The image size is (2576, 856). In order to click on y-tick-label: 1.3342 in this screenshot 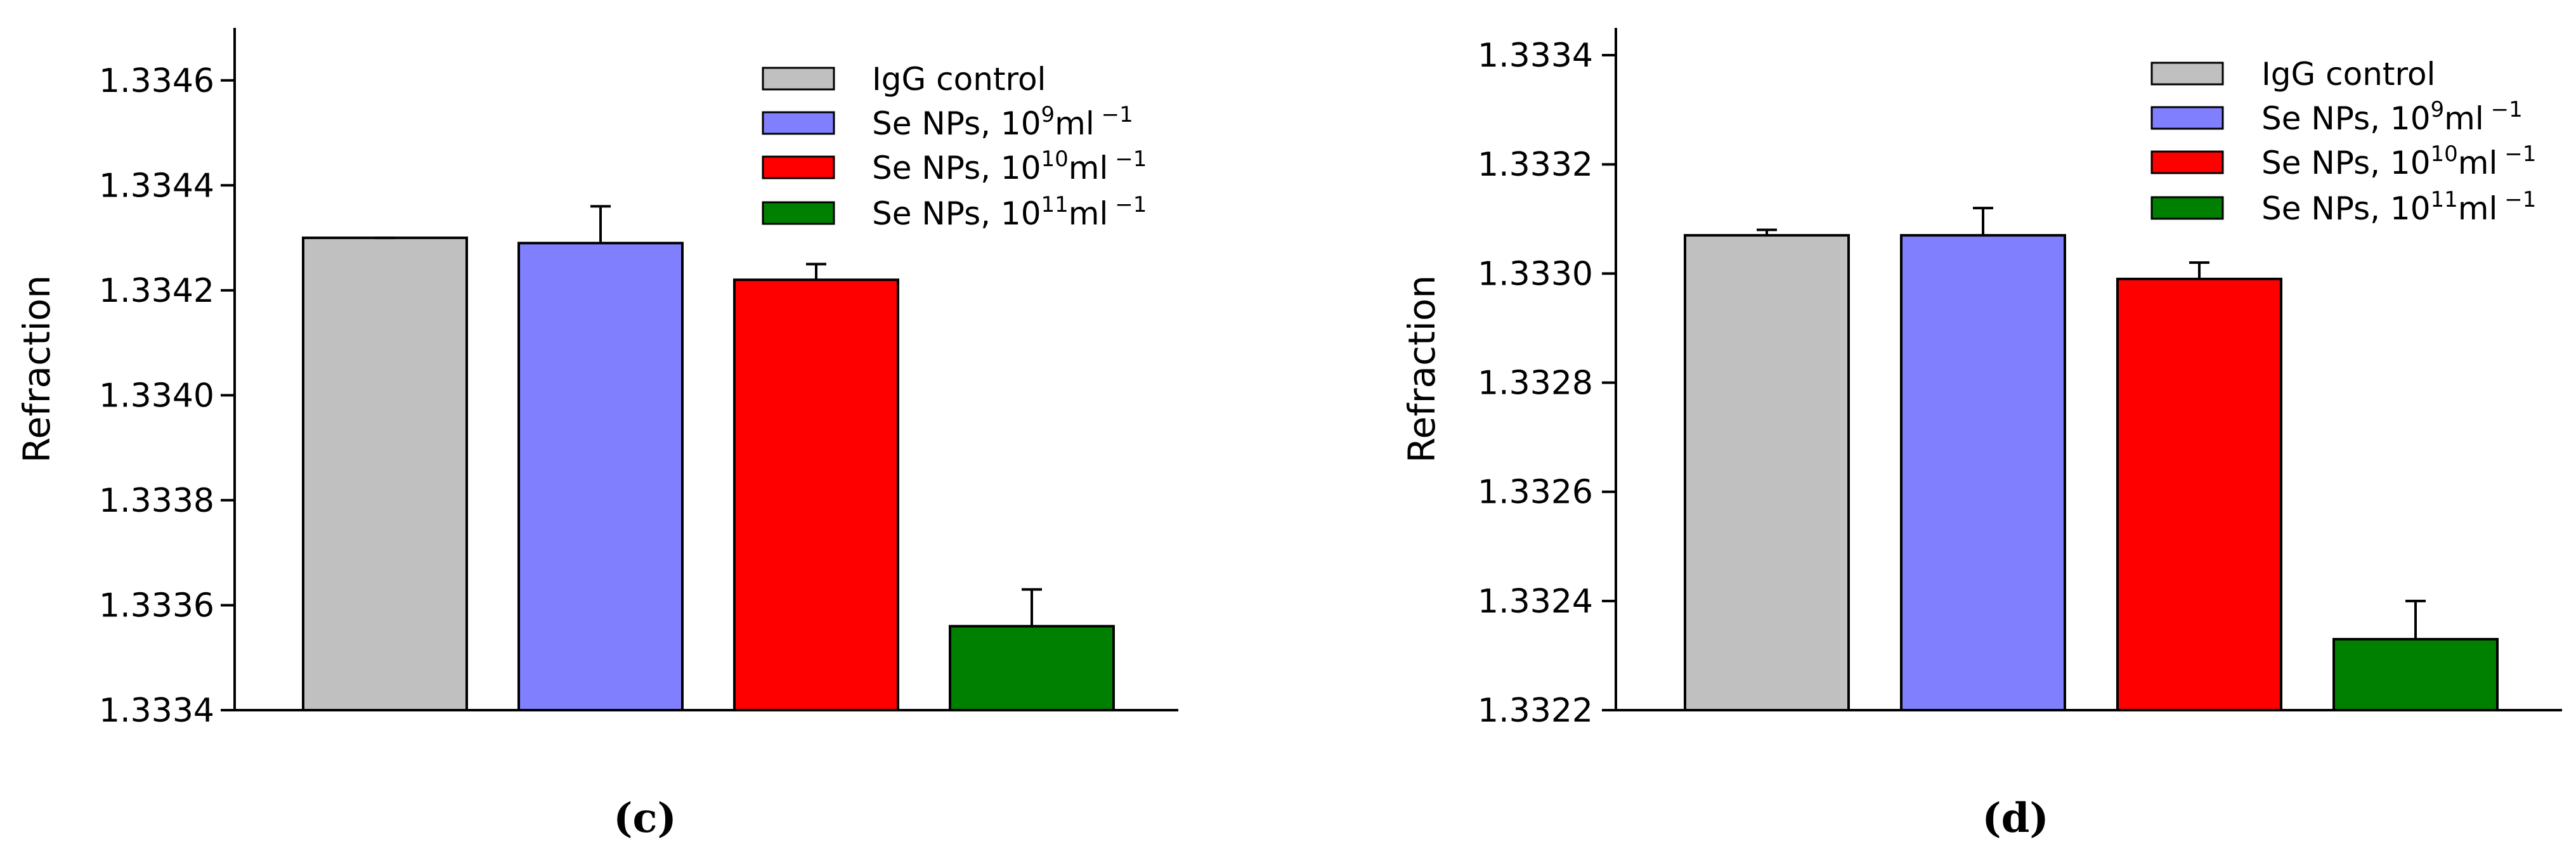, I will do `click(157, 291)`.